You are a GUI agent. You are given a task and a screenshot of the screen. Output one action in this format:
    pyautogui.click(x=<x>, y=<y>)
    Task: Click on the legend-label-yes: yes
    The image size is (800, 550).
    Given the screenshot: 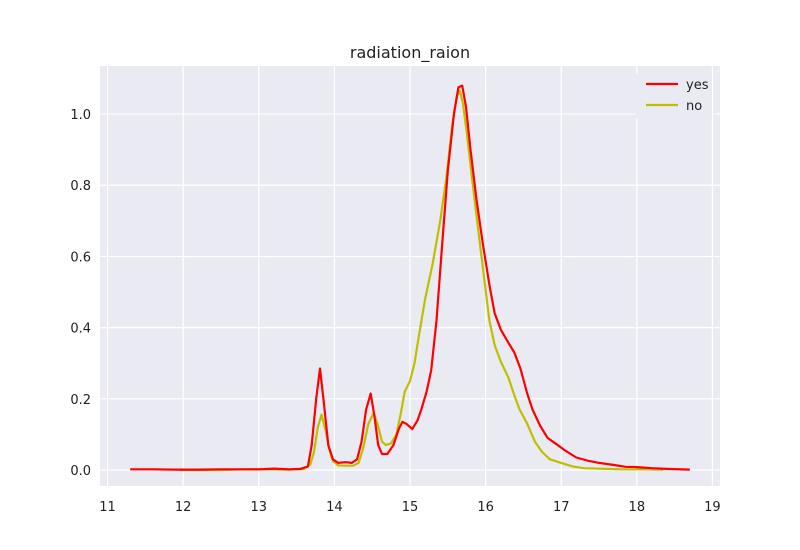 What is the action you would take?
    pyautogui.click(x=697, y=85)
    